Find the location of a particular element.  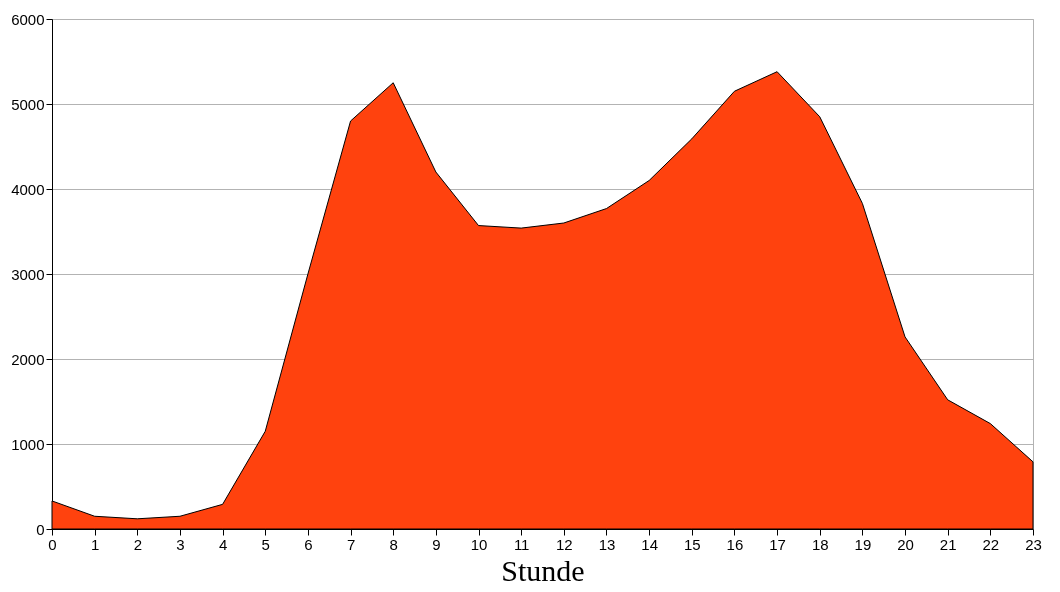

x-tick-label: 7 is located at coordinates (351, 544).